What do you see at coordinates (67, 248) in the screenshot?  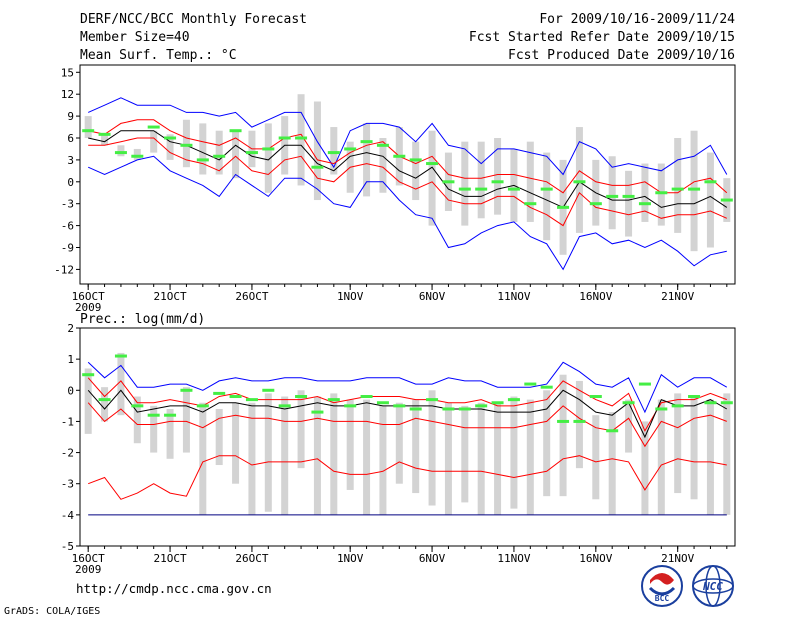 I see `y-tick-label: -9` at bounding box center [67, 248].